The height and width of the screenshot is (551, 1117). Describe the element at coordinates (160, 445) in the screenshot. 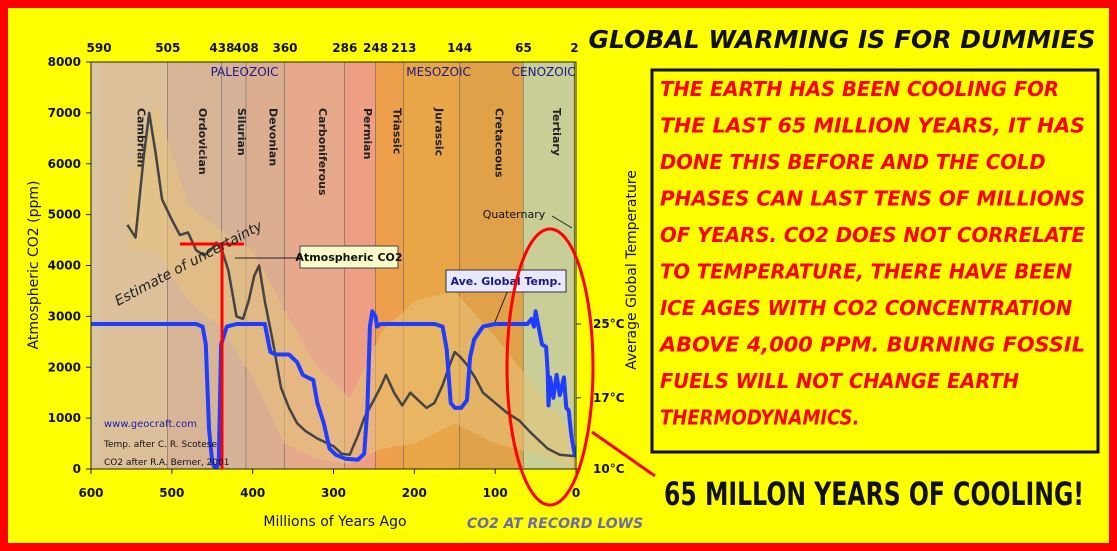

I see `credit-temp: Temp. after C. R. Scotese` at that location.